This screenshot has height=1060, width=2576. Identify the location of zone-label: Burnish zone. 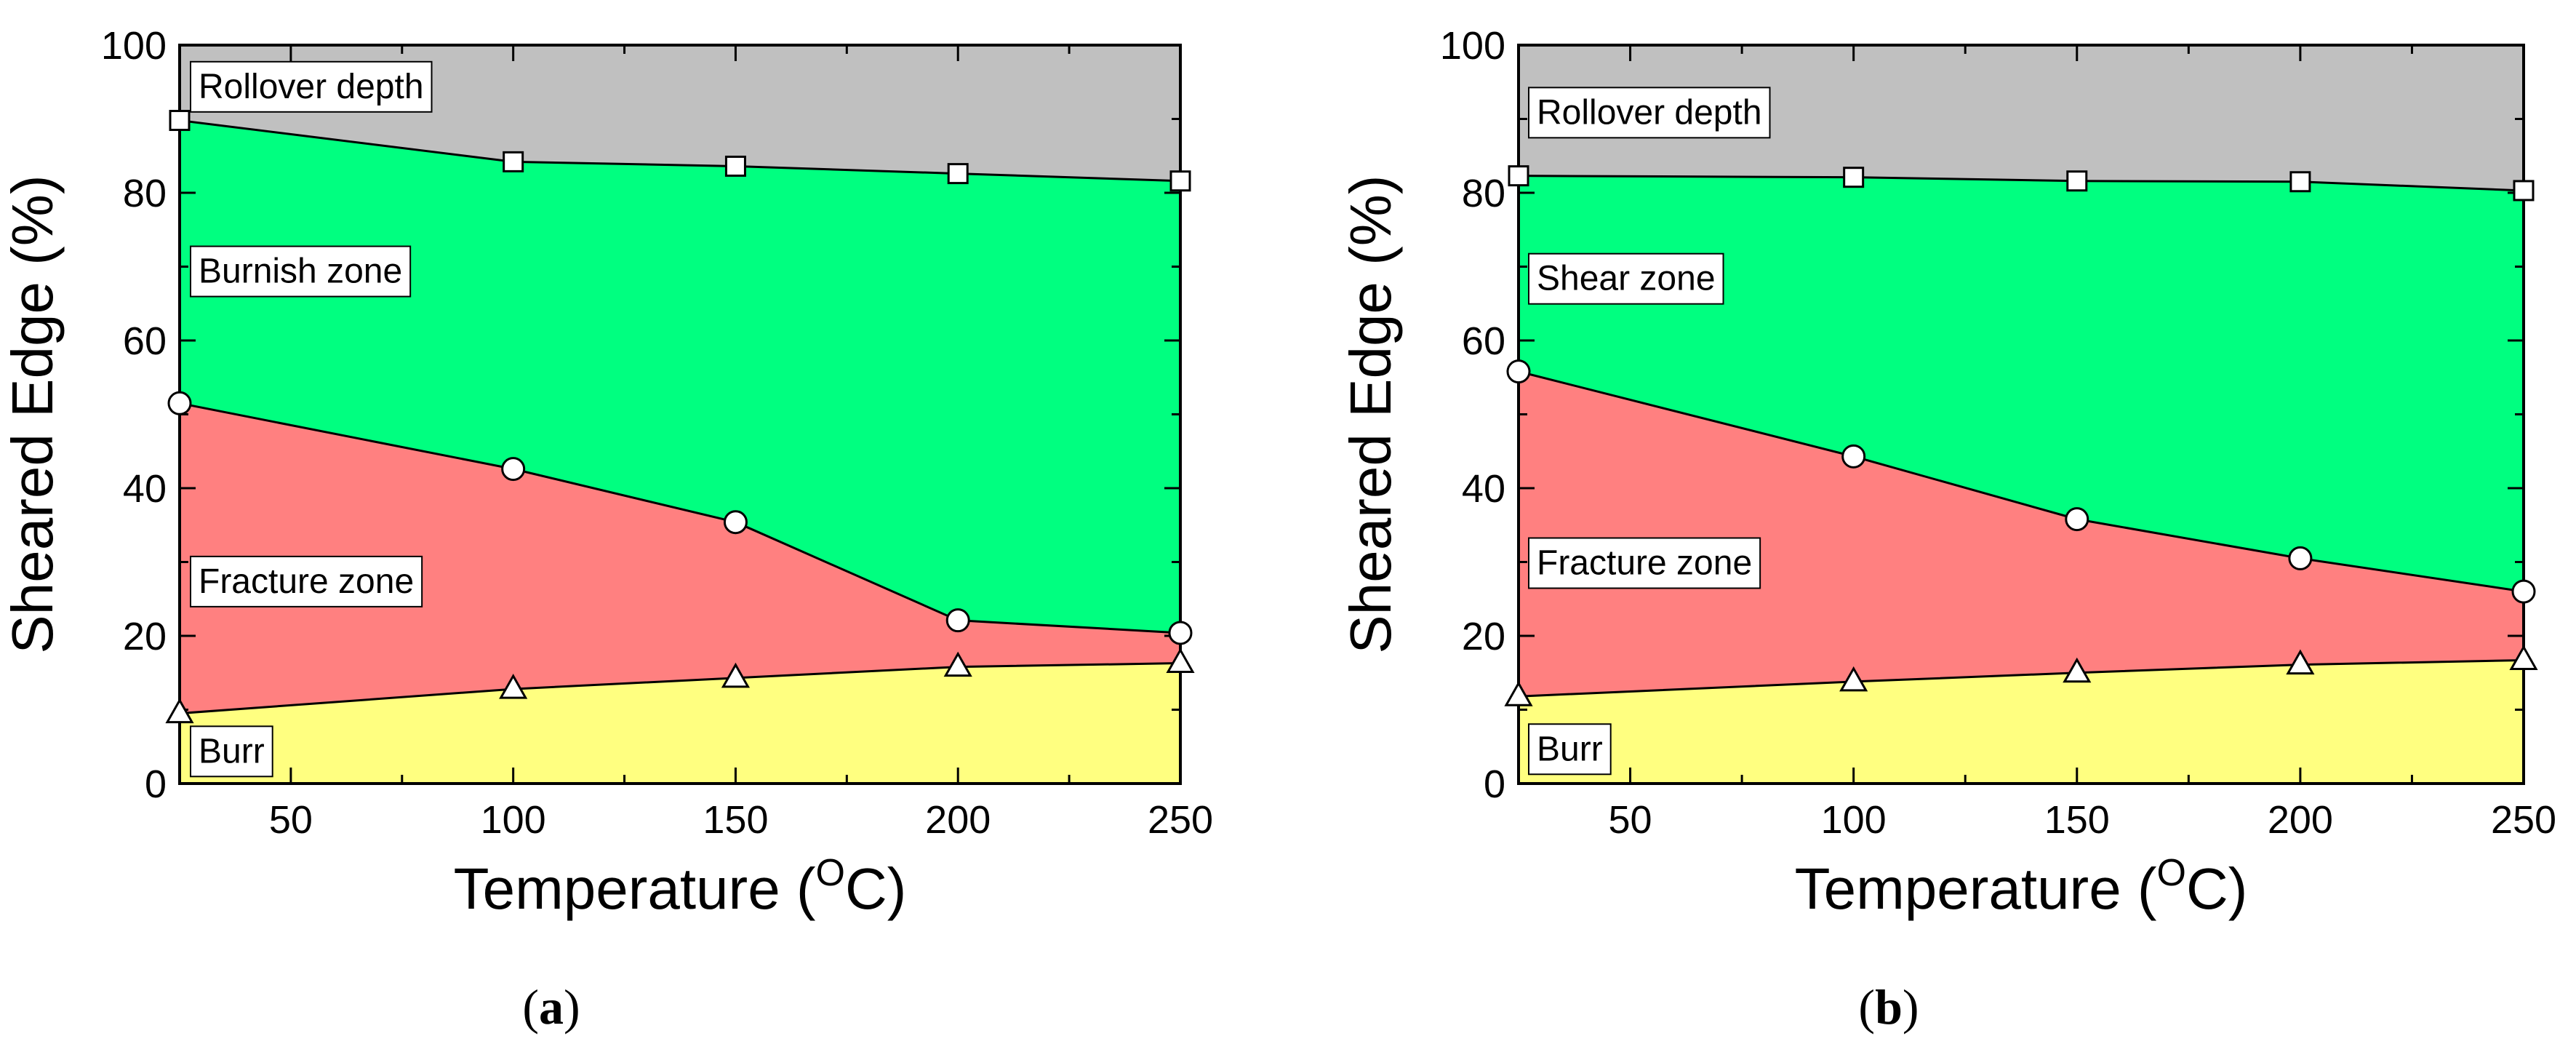
(301, 271).